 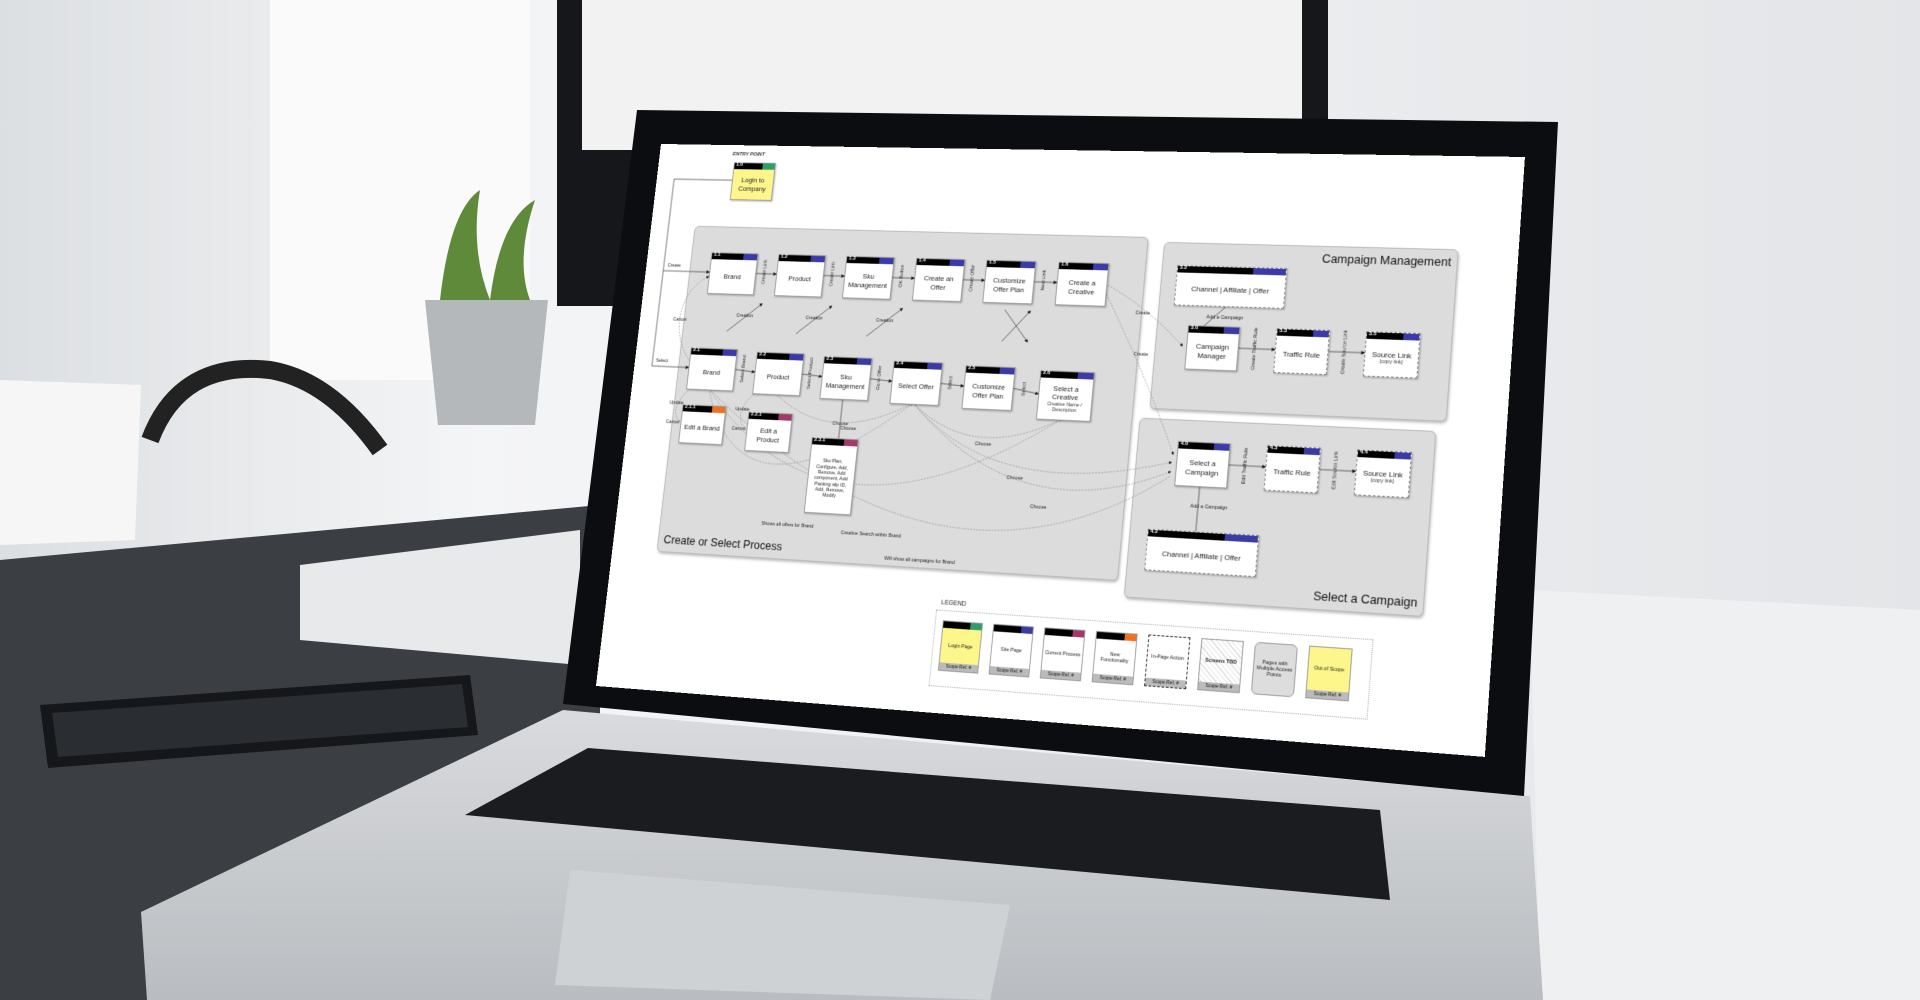 I want to click on screen-node-4-3: 4.3 Traffic Rule, so click(x=1292, y=469).